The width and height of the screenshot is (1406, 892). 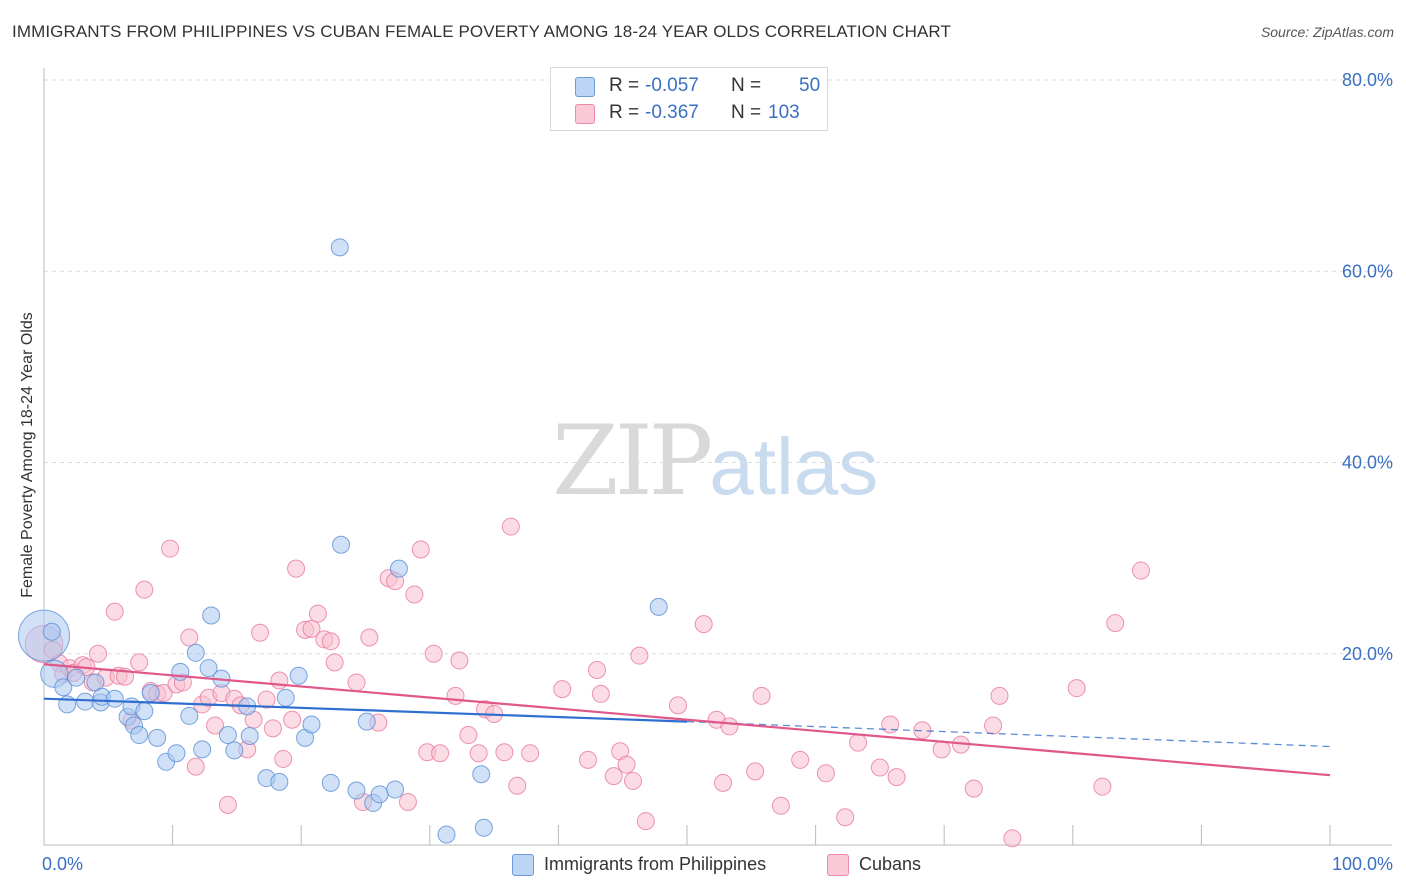 I want to click on x-tick-label: 0.0%, so click(x=62, y=864).